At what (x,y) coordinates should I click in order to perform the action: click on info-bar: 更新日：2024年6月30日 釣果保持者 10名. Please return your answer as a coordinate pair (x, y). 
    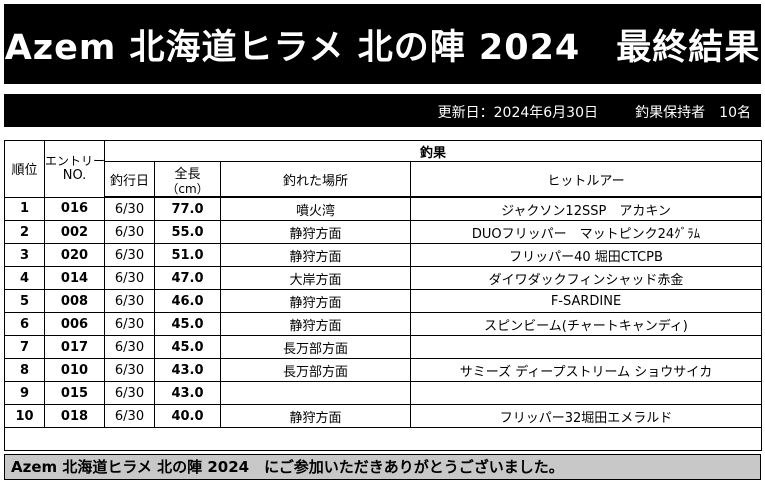
    Looking at the image, I should click on (382, 110).